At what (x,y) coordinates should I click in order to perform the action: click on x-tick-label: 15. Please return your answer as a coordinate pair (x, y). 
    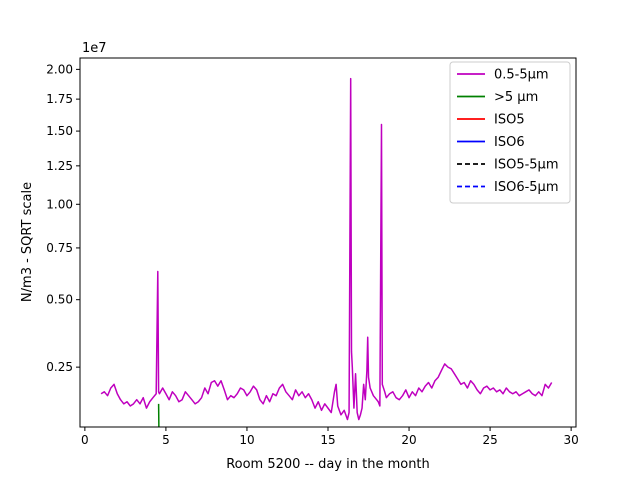
    Looking at the image, I should click on (327, 440).